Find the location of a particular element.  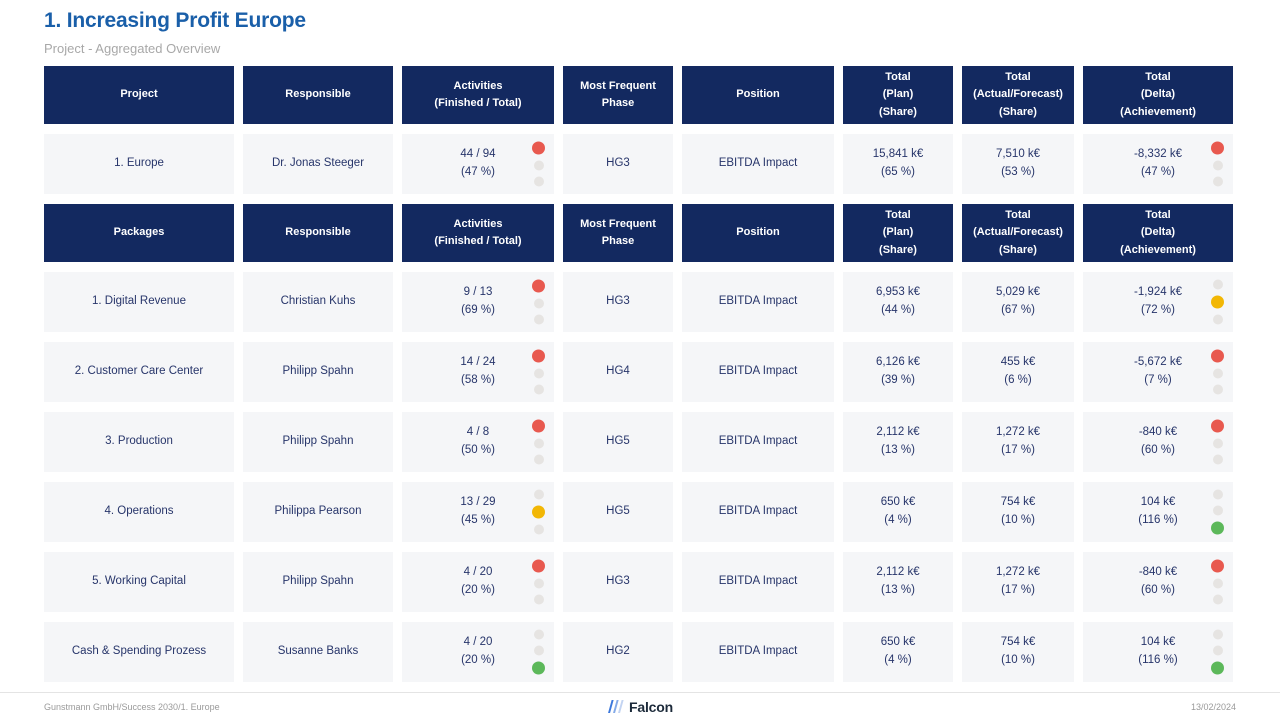

project-header-col-7: Total (Delta) (Achievement) is located at coordinates (1158, 95).